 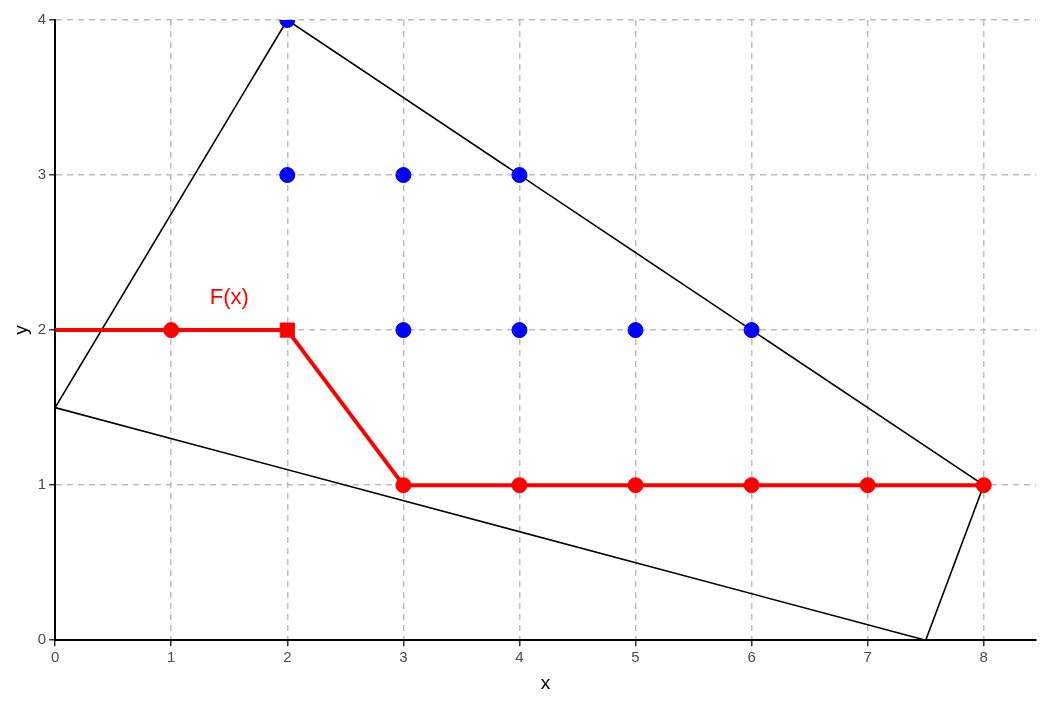 I want to click on x-tick-label: 6, so click(x=751, y=657).